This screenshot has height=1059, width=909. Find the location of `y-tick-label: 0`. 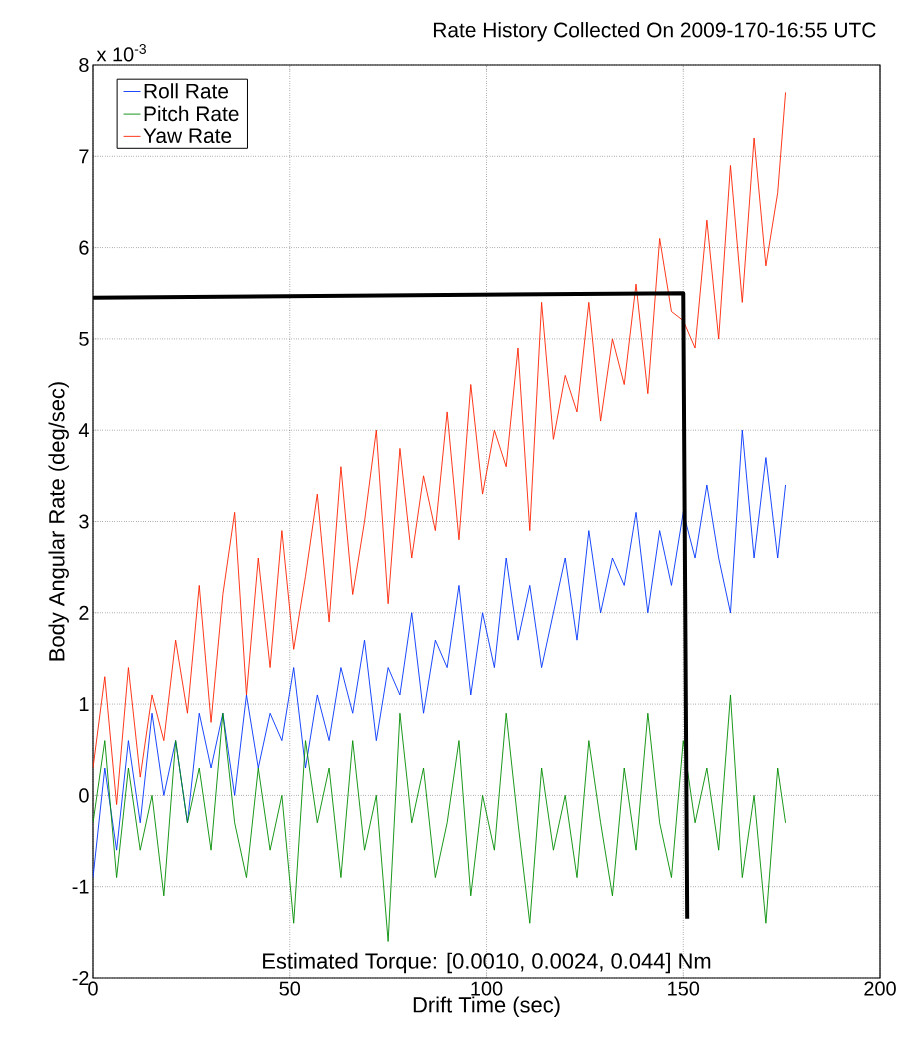

y-tick-label: 0 is located at coordinates (84, 795).